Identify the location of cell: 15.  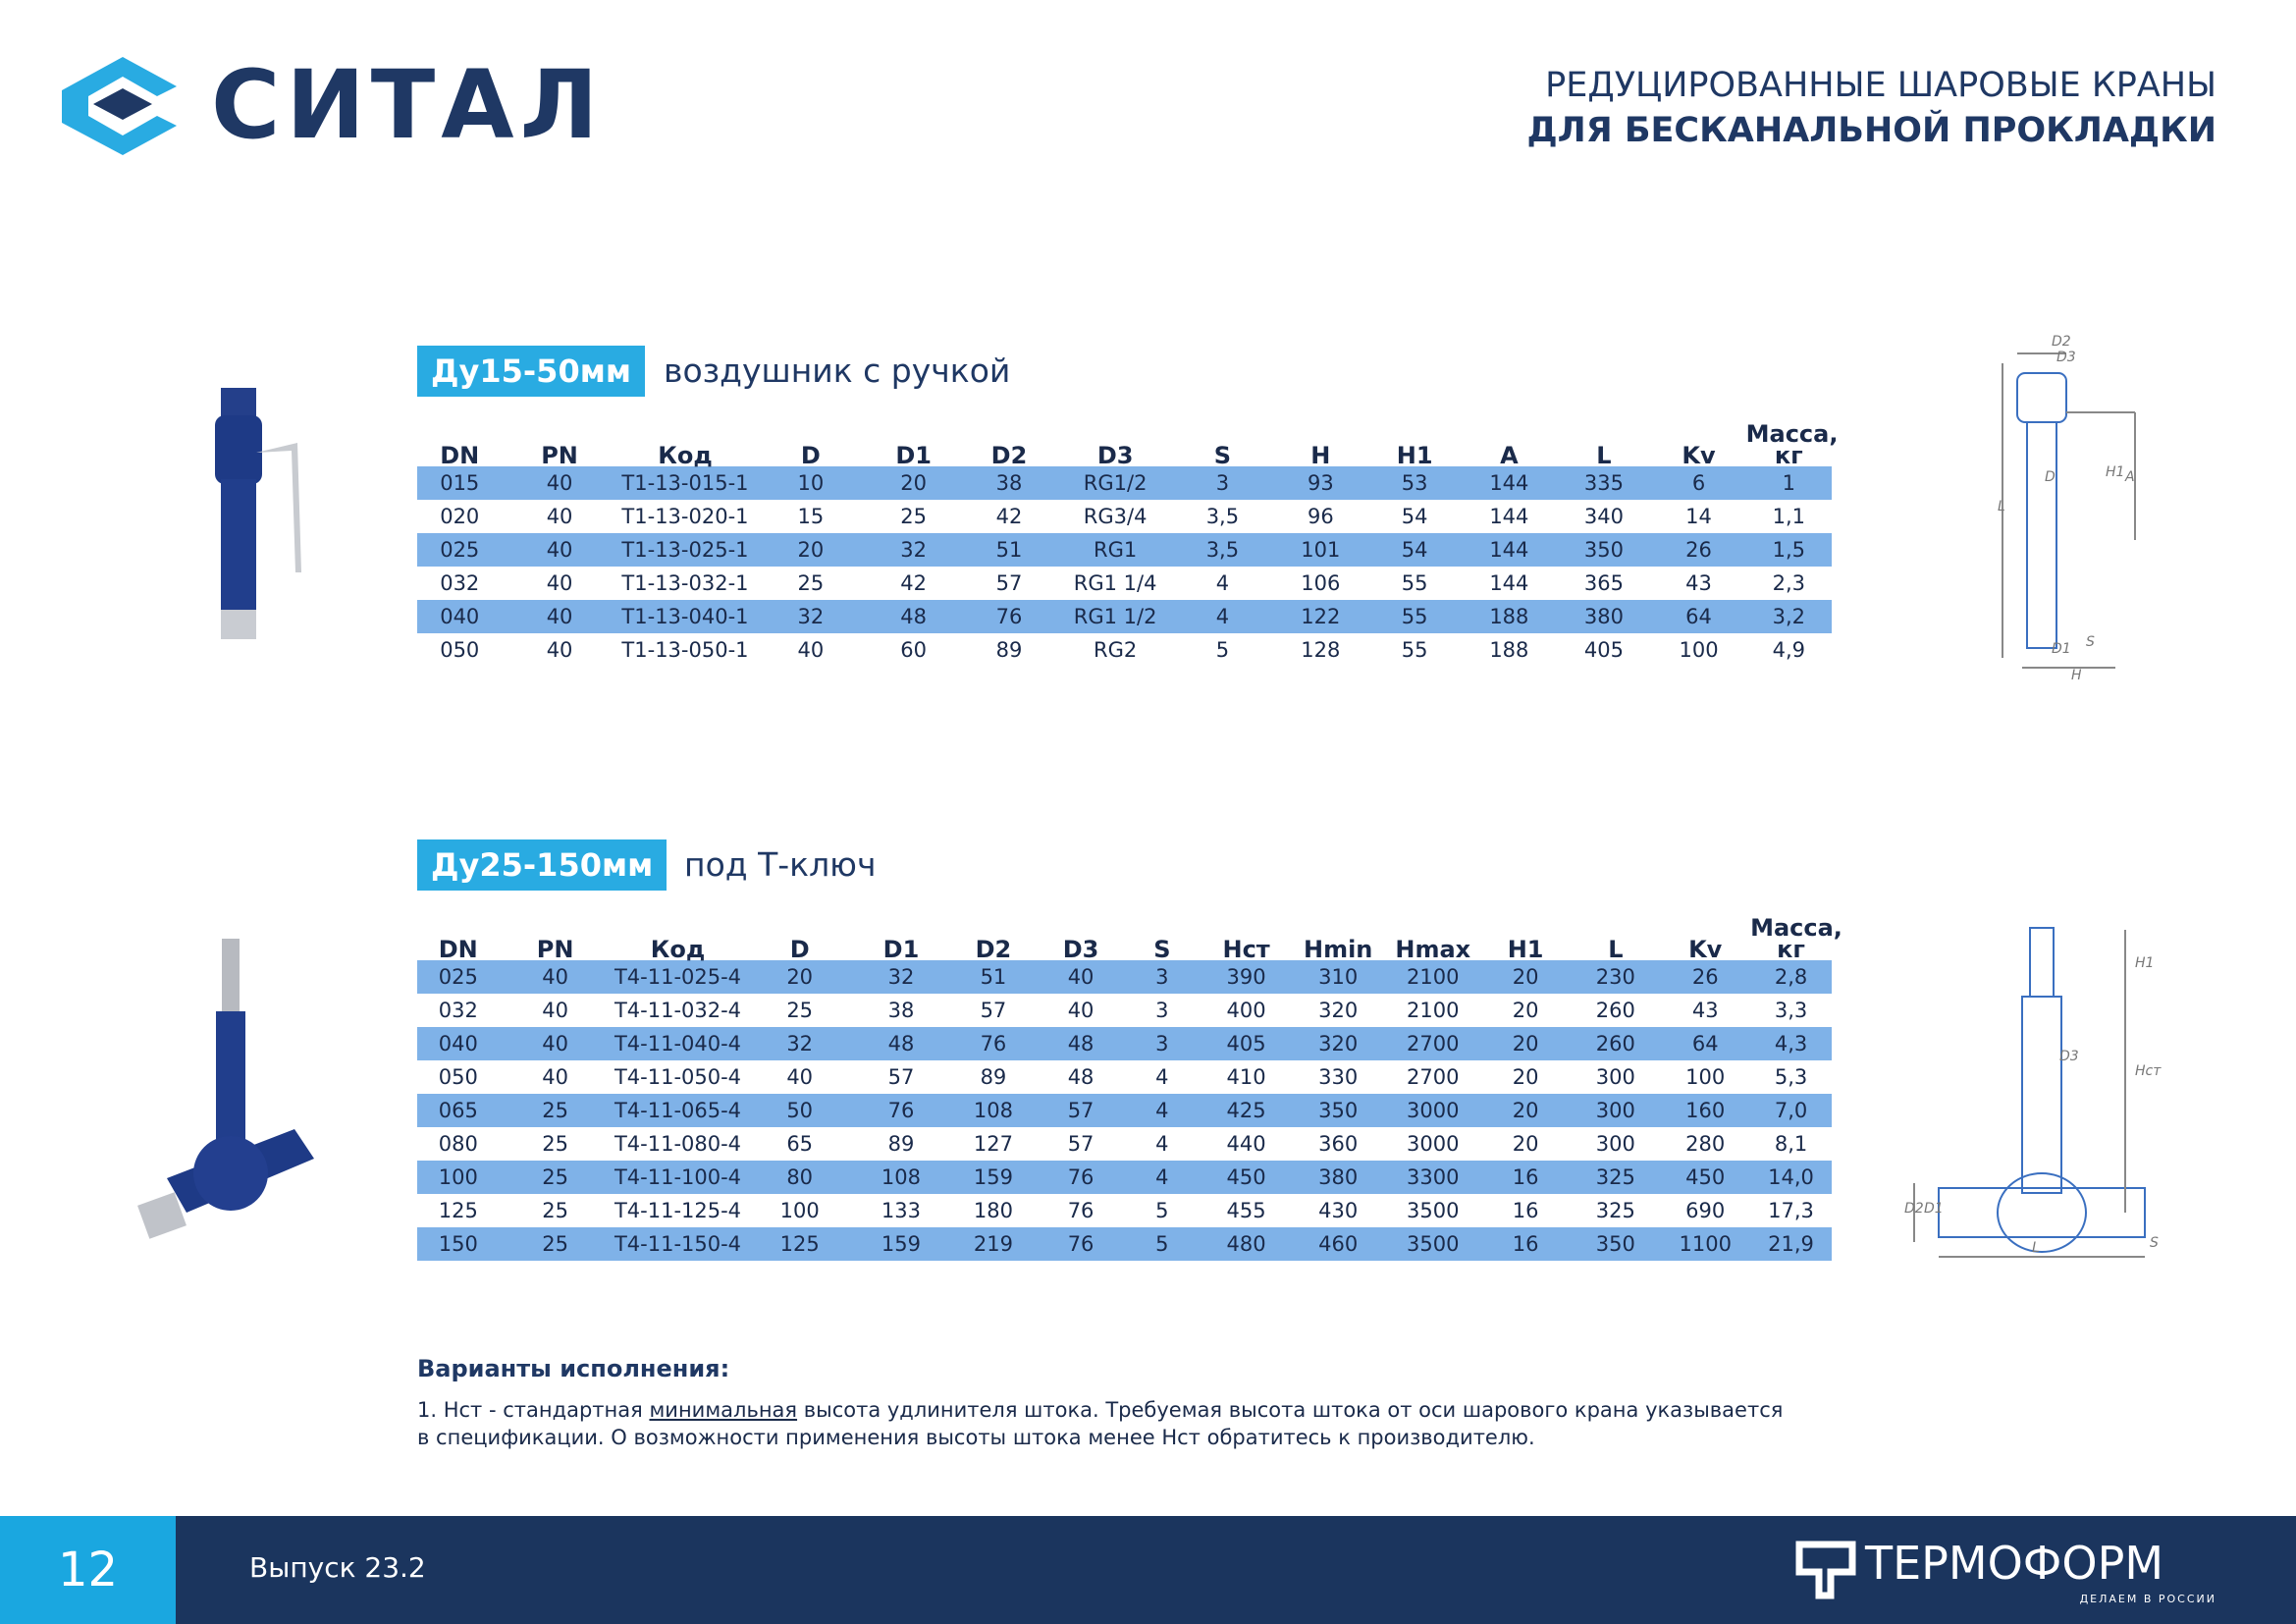
(811, 516).